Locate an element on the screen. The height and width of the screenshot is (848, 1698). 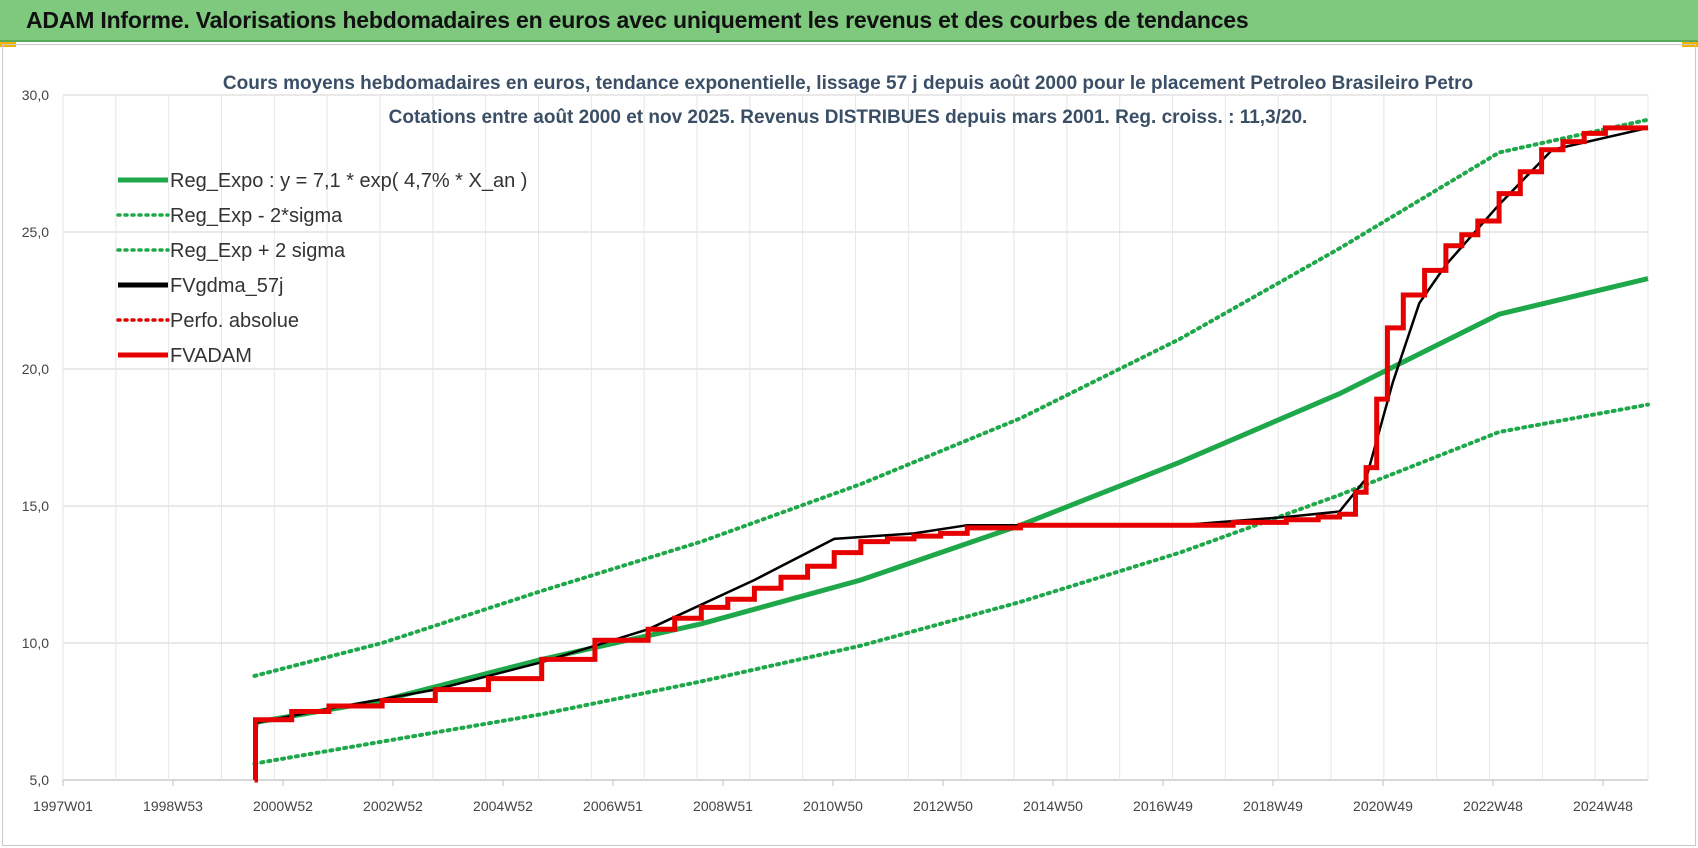
x-tick-label: 1998W53 is located at coordinates (173, 806).